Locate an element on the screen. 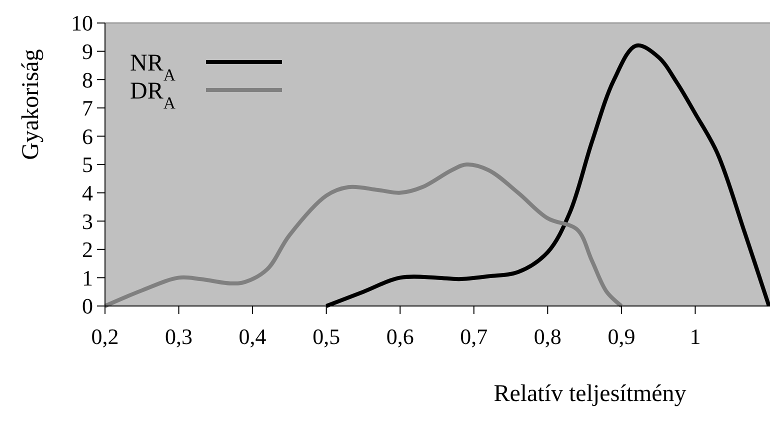 This screenshot has width=770, height=421. y-tick-label: 2 is located at coordinates (87, 249).